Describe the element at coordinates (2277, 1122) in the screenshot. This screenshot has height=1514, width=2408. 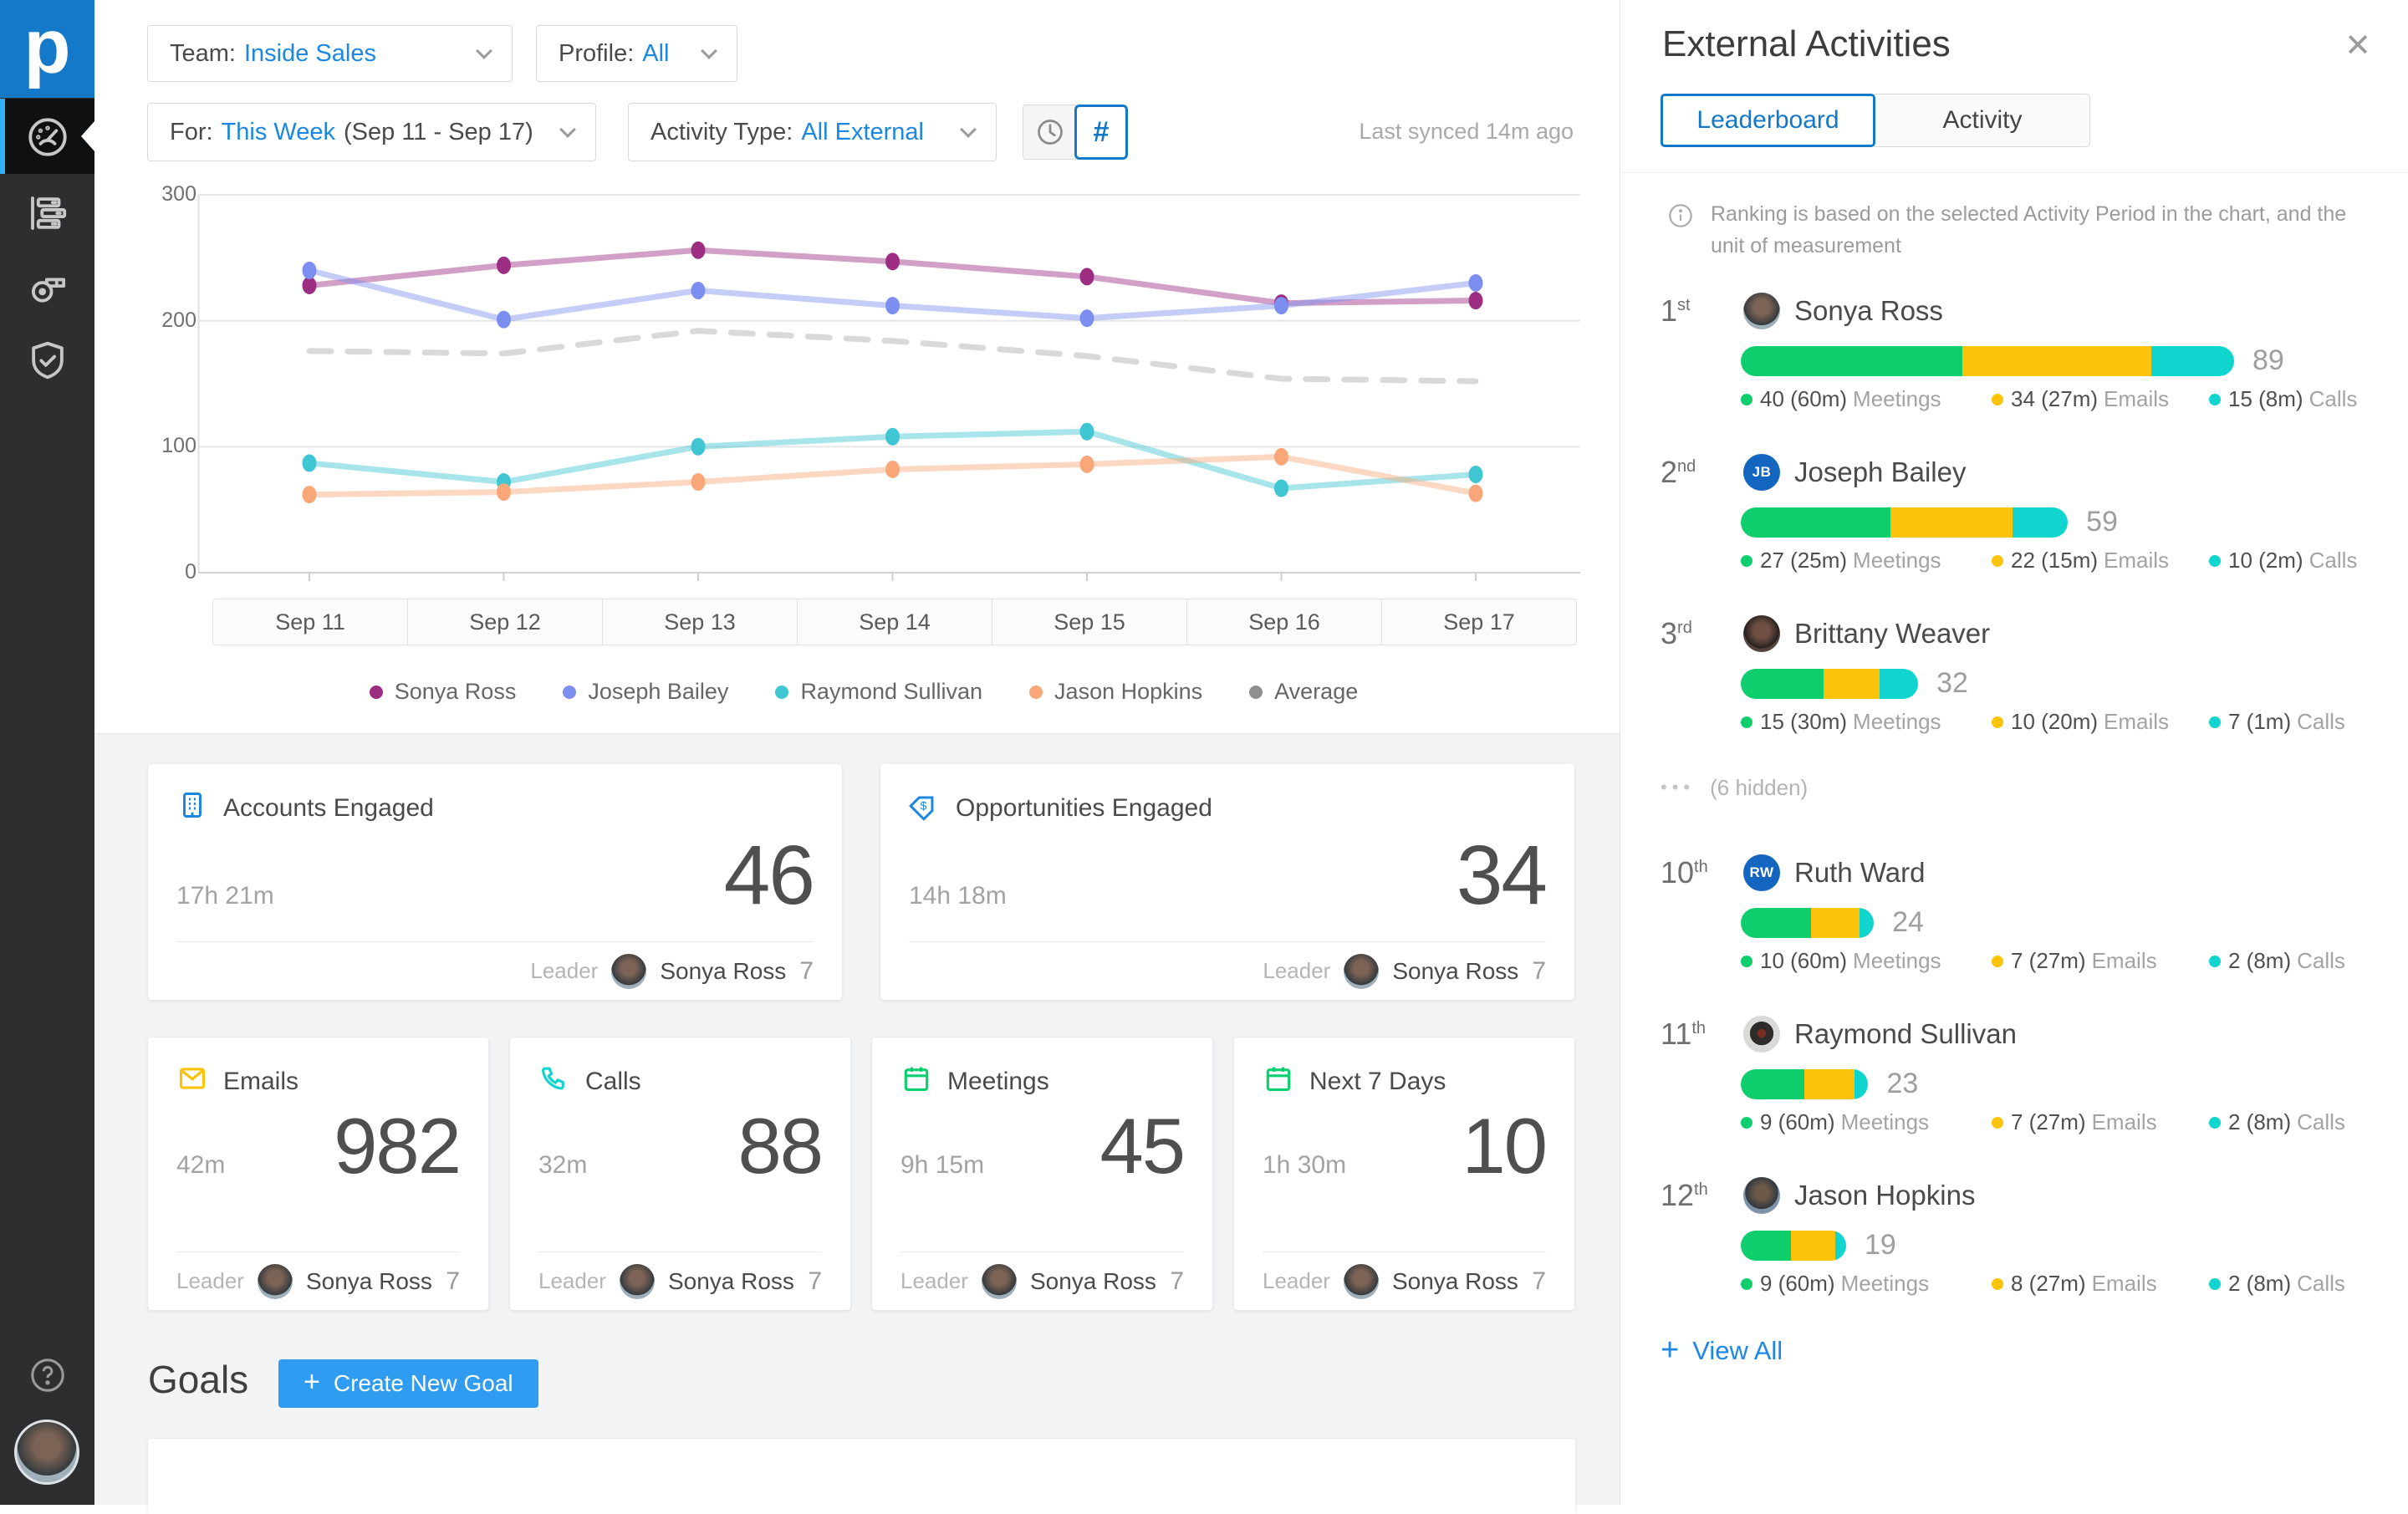
I see `calls-stat: 2 (8m) Calls` at that location.